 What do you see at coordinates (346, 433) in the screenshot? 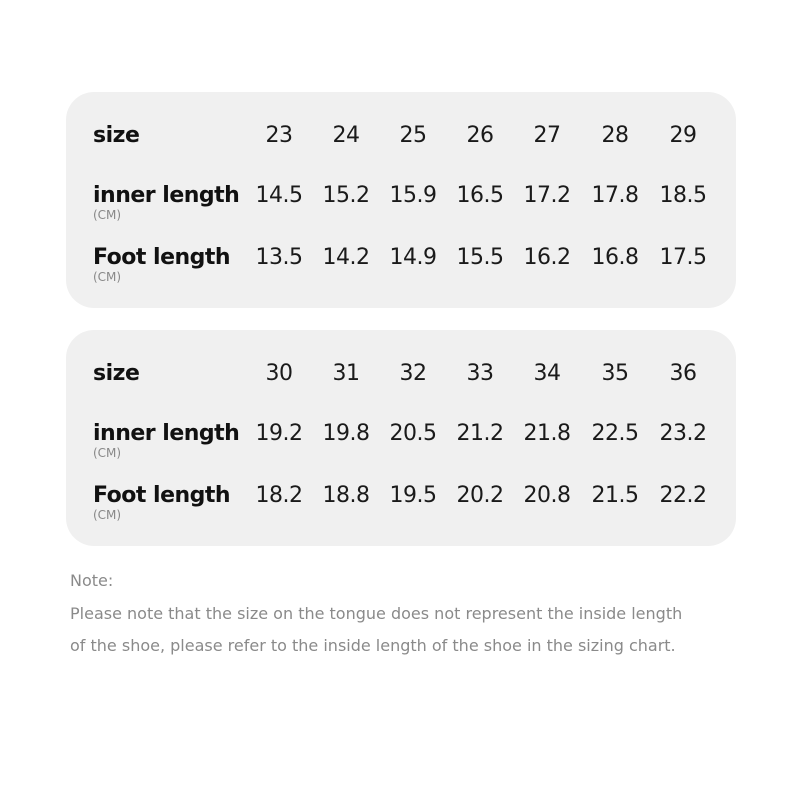
I see `table-cell: 19.8` at bounding box center [346, 433].